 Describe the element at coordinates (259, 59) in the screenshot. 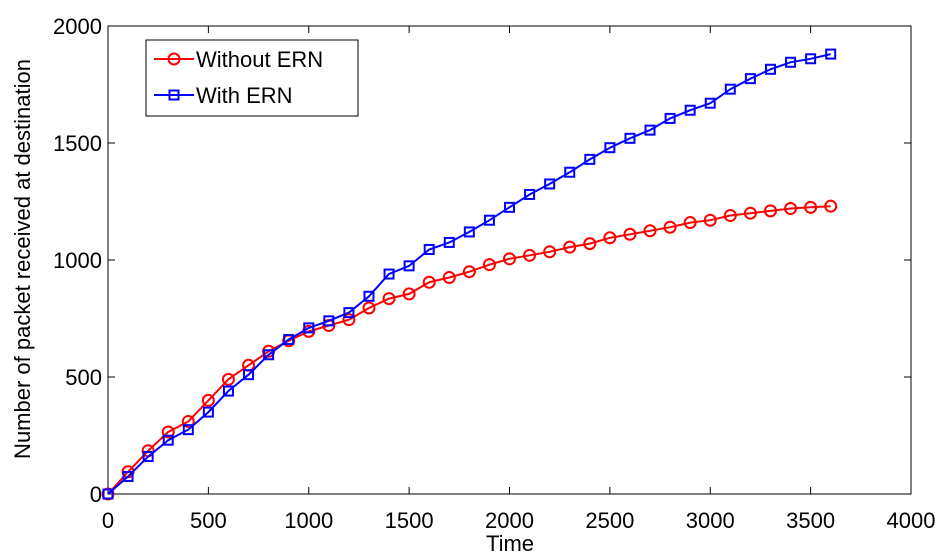

I see `legend-label: Without ERN` at that location.